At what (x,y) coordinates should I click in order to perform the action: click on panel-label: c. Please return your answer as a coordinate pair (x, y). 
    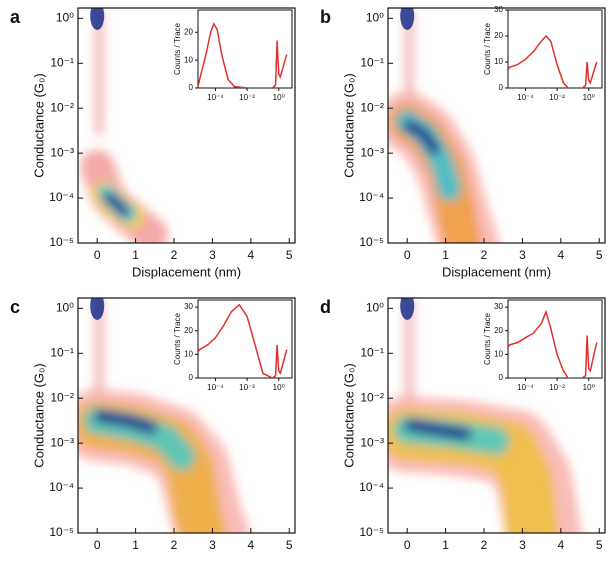
    Looking at the image, I should click on (15, 307).